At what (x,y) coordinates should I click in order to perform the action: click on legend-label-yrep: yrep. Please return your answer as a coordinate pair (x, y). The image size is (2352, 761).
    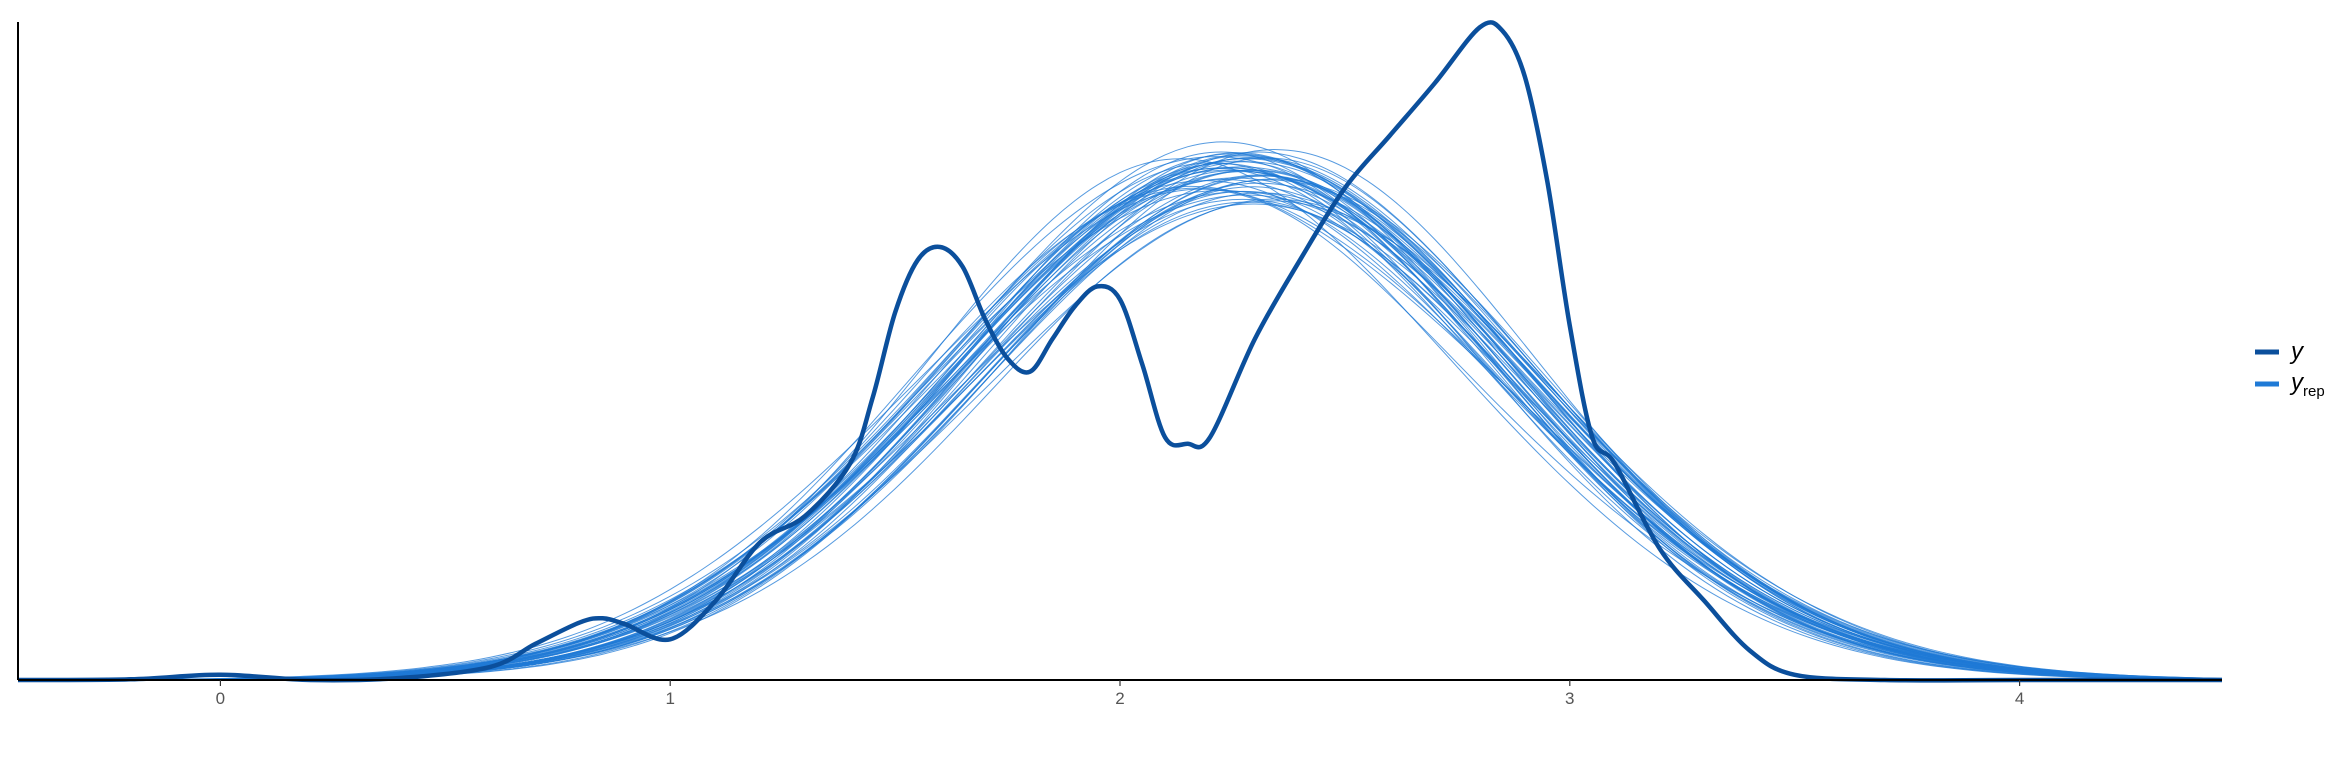
    Looking at the image, I should click on (2307, 384).